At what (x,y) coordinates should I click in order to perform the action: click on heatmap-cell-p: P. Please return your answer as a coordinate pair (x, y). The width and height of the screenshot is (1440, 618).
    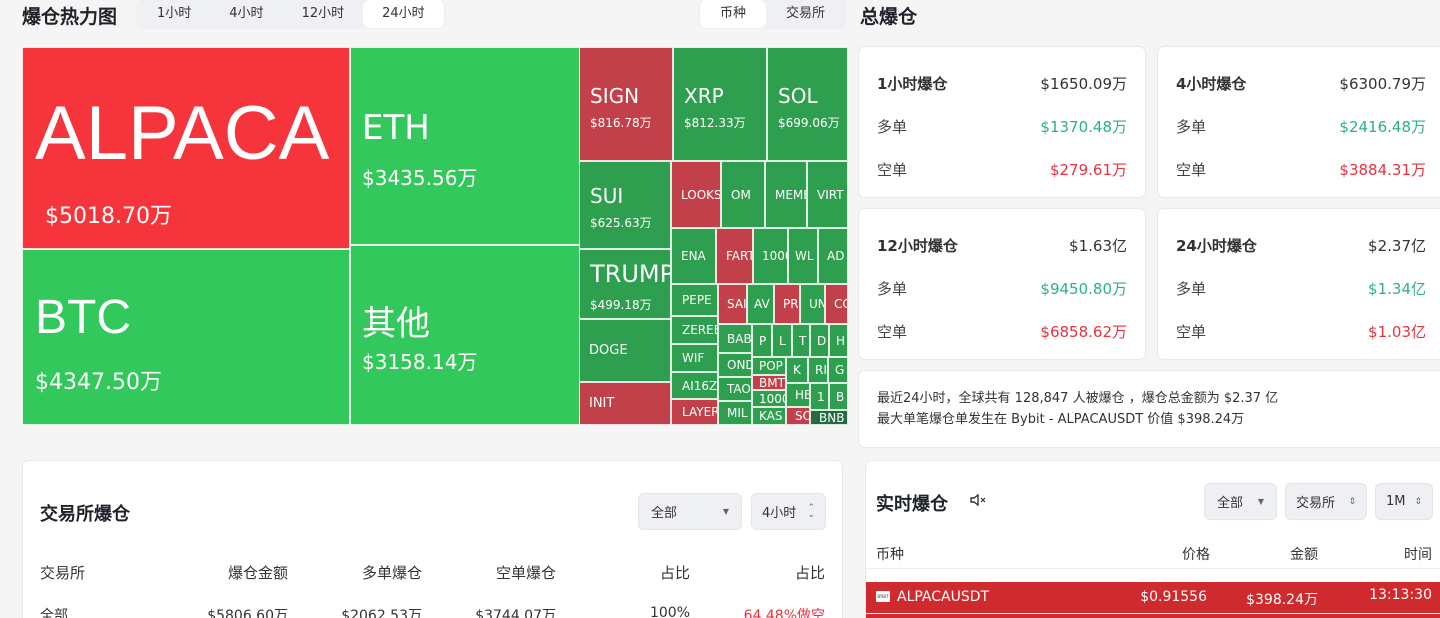
    Looking at the image, I should click on (762, 340).